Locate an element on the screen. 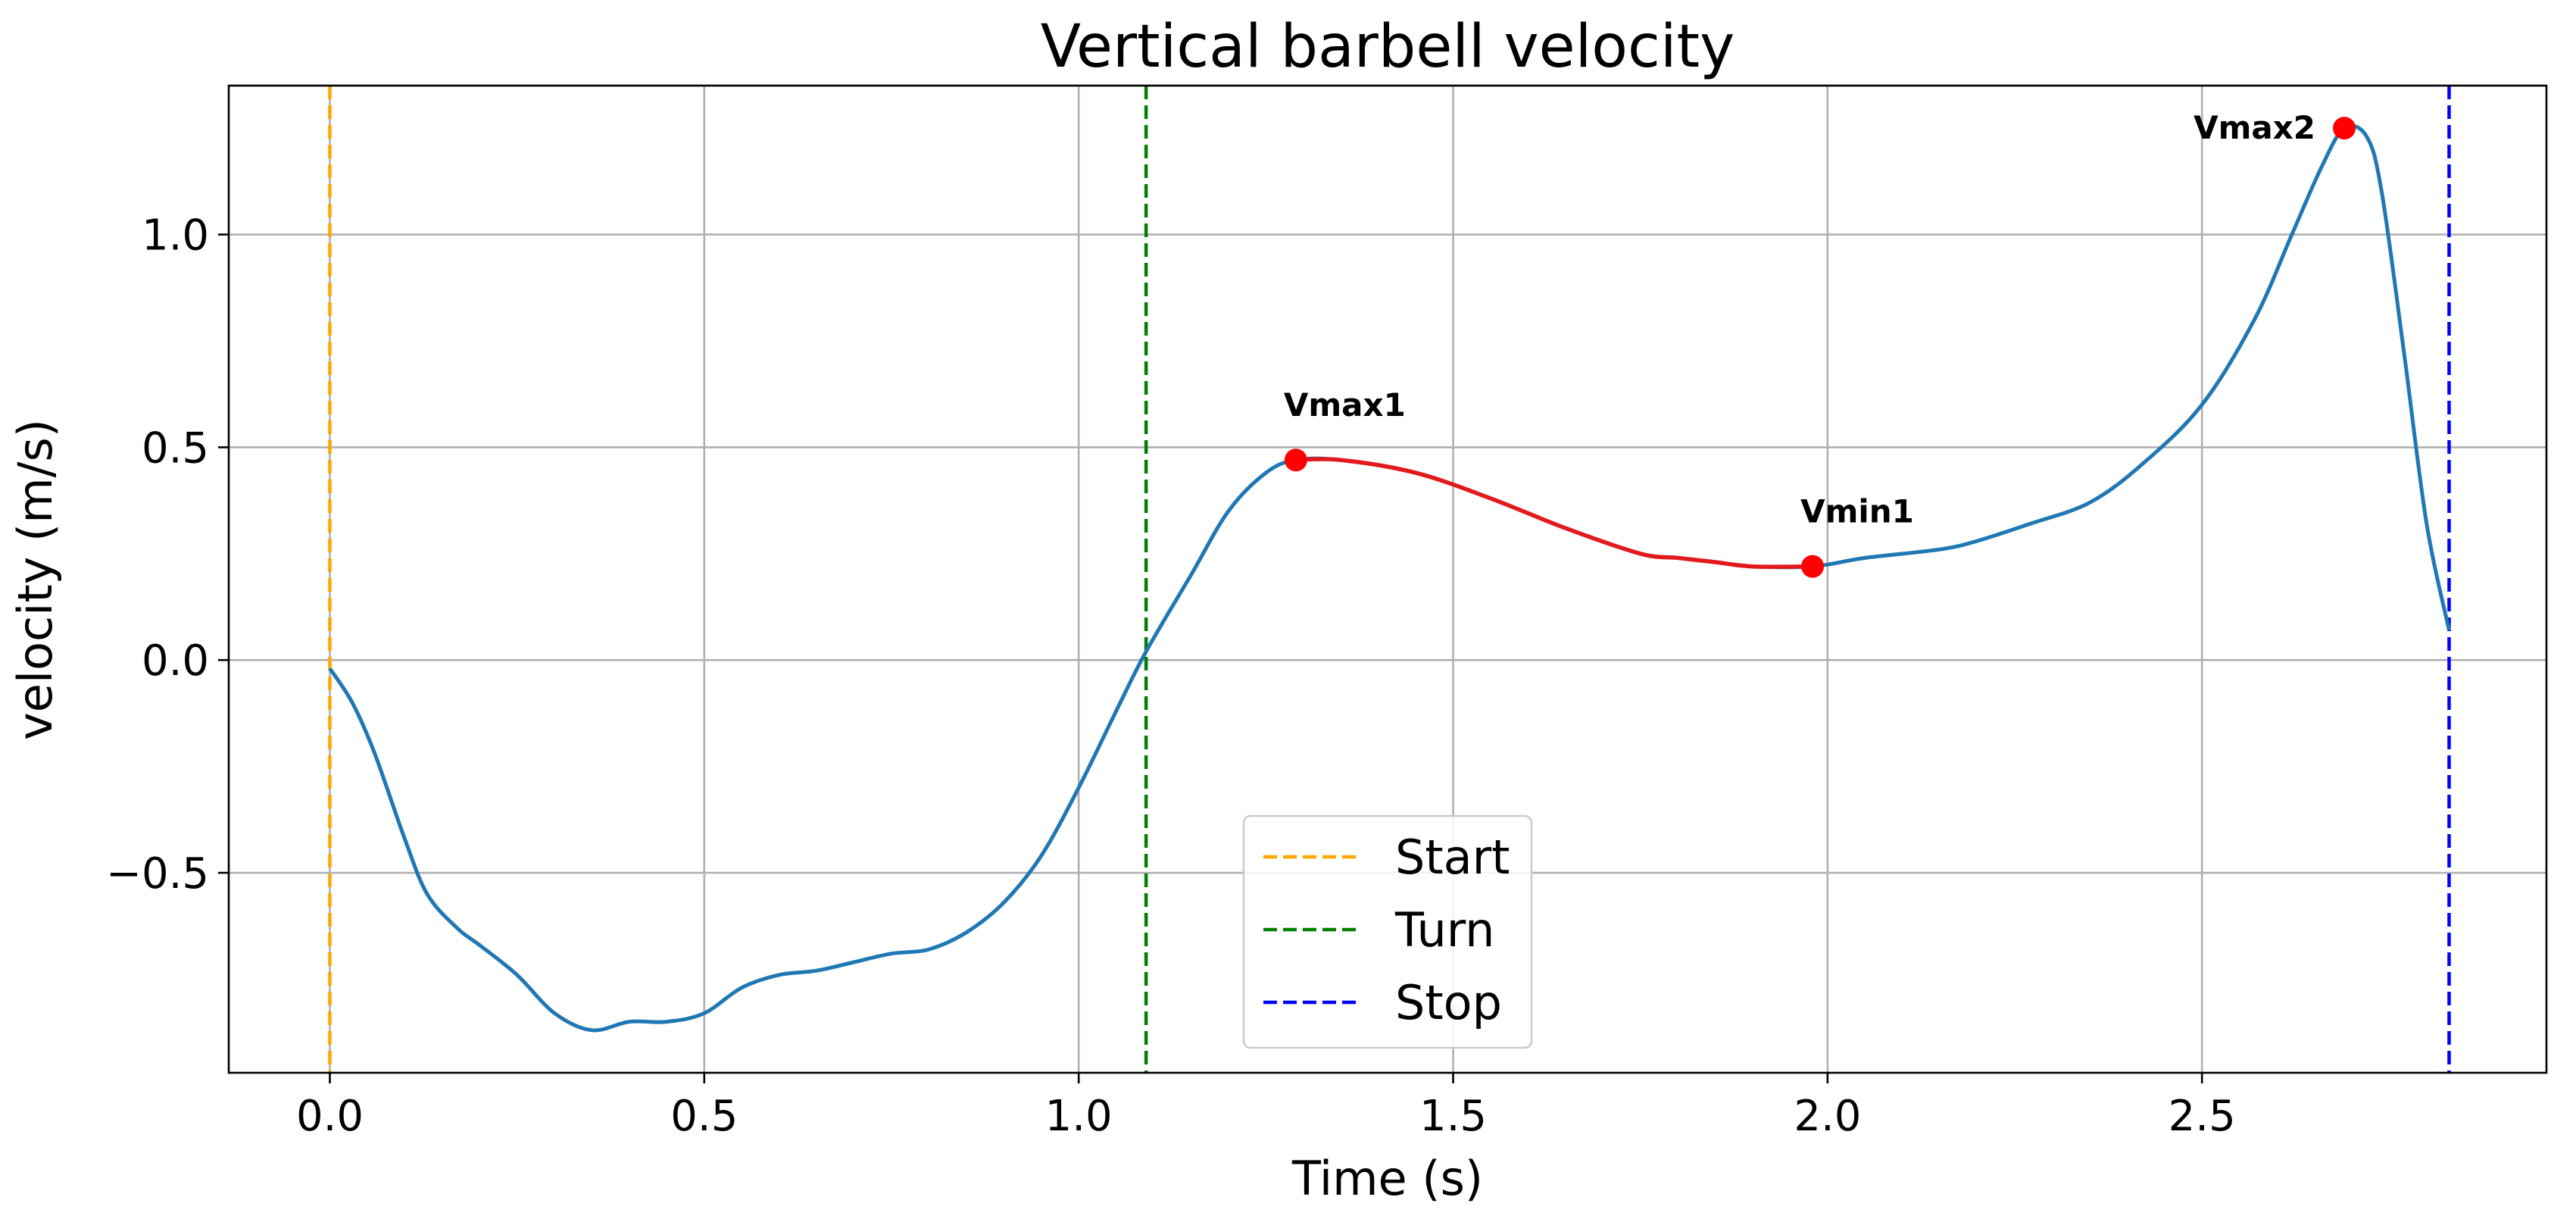 Image resolution: width=2576 pixels, height=1219 pixels. x-tick-label: 1.5 is located at coordinates (1453, 1116).